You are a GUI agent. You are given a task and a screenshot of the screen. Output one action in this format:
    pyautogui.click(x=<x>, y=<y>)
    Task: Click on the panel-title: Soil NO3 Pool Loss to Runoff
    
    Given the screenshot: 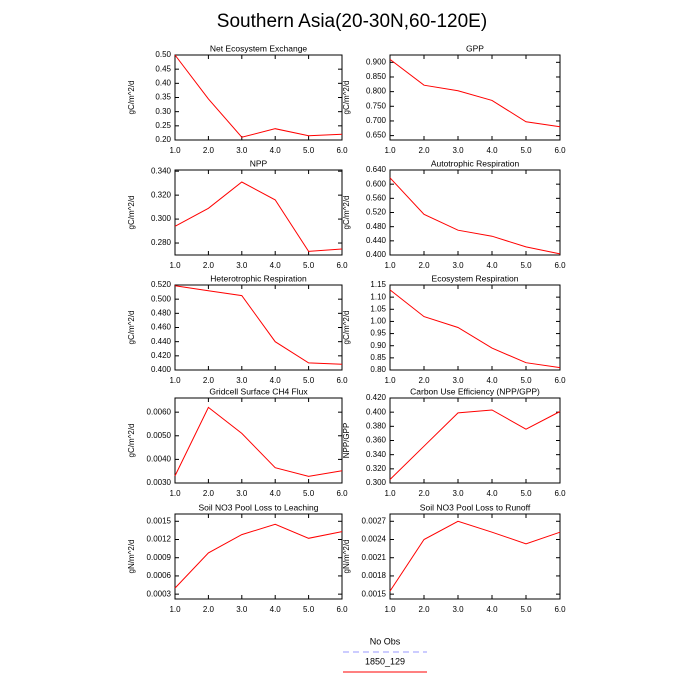 What is the action you would take?
    pyautogui.click(x=475, y=507)
    